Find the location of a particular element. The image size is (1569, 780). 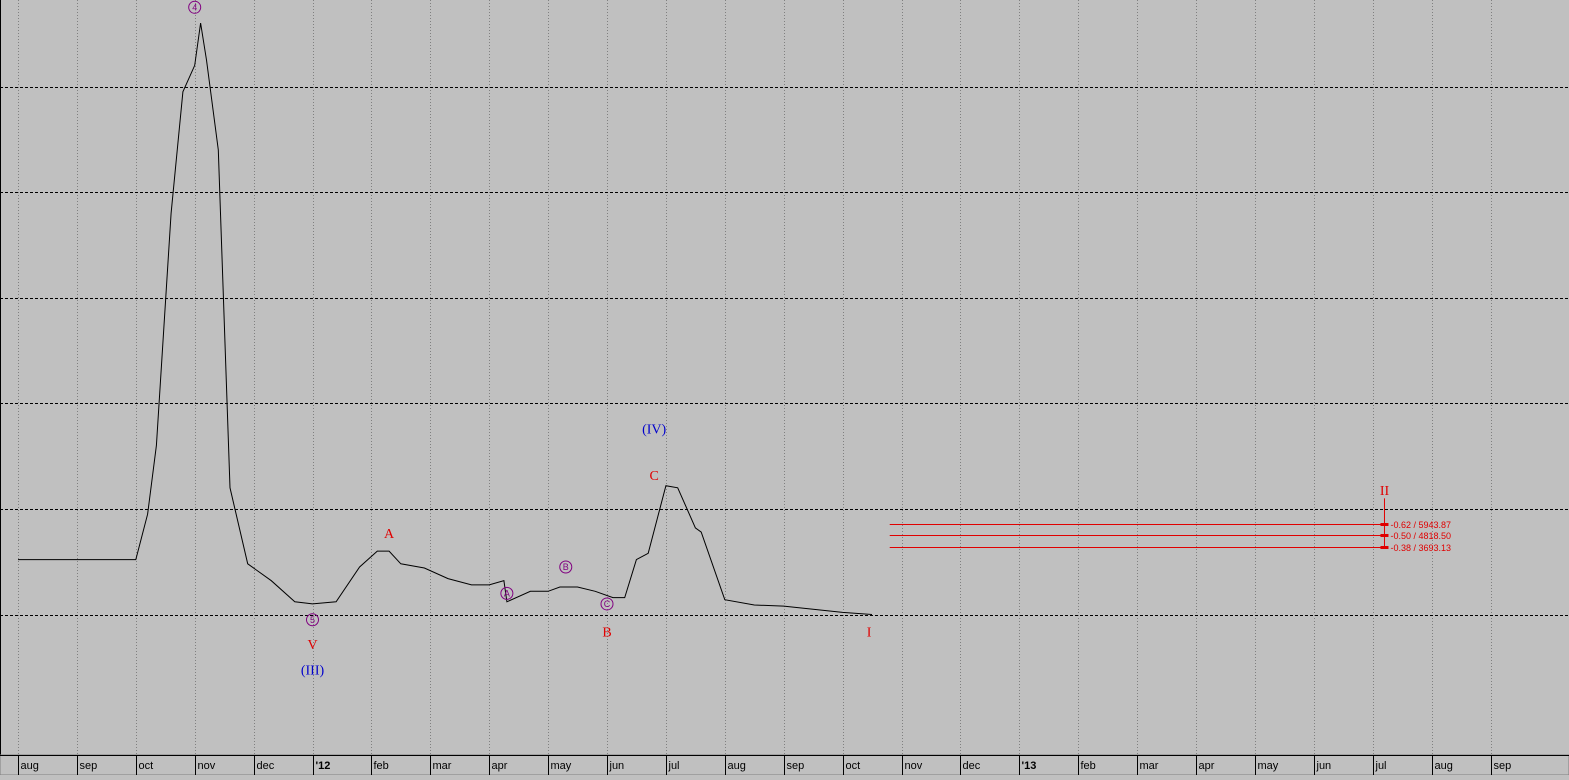

fib-level-label: -0.50 / 4818.50 is located at coordinates (1420, 536).